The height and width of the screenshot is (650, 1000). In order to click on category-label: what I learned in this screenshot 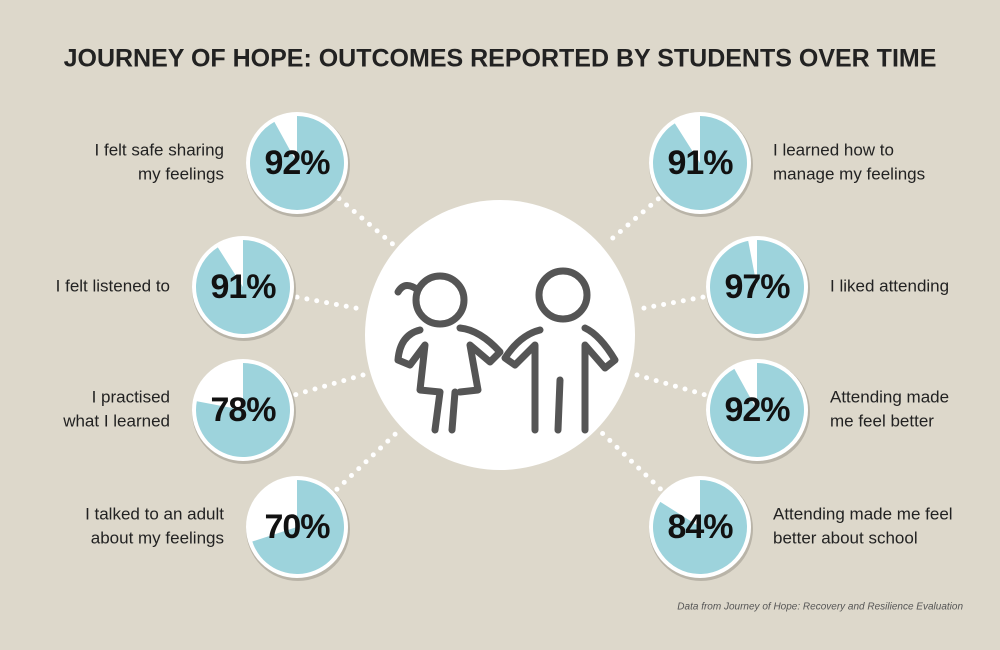, I will do `click(116, 420)`.